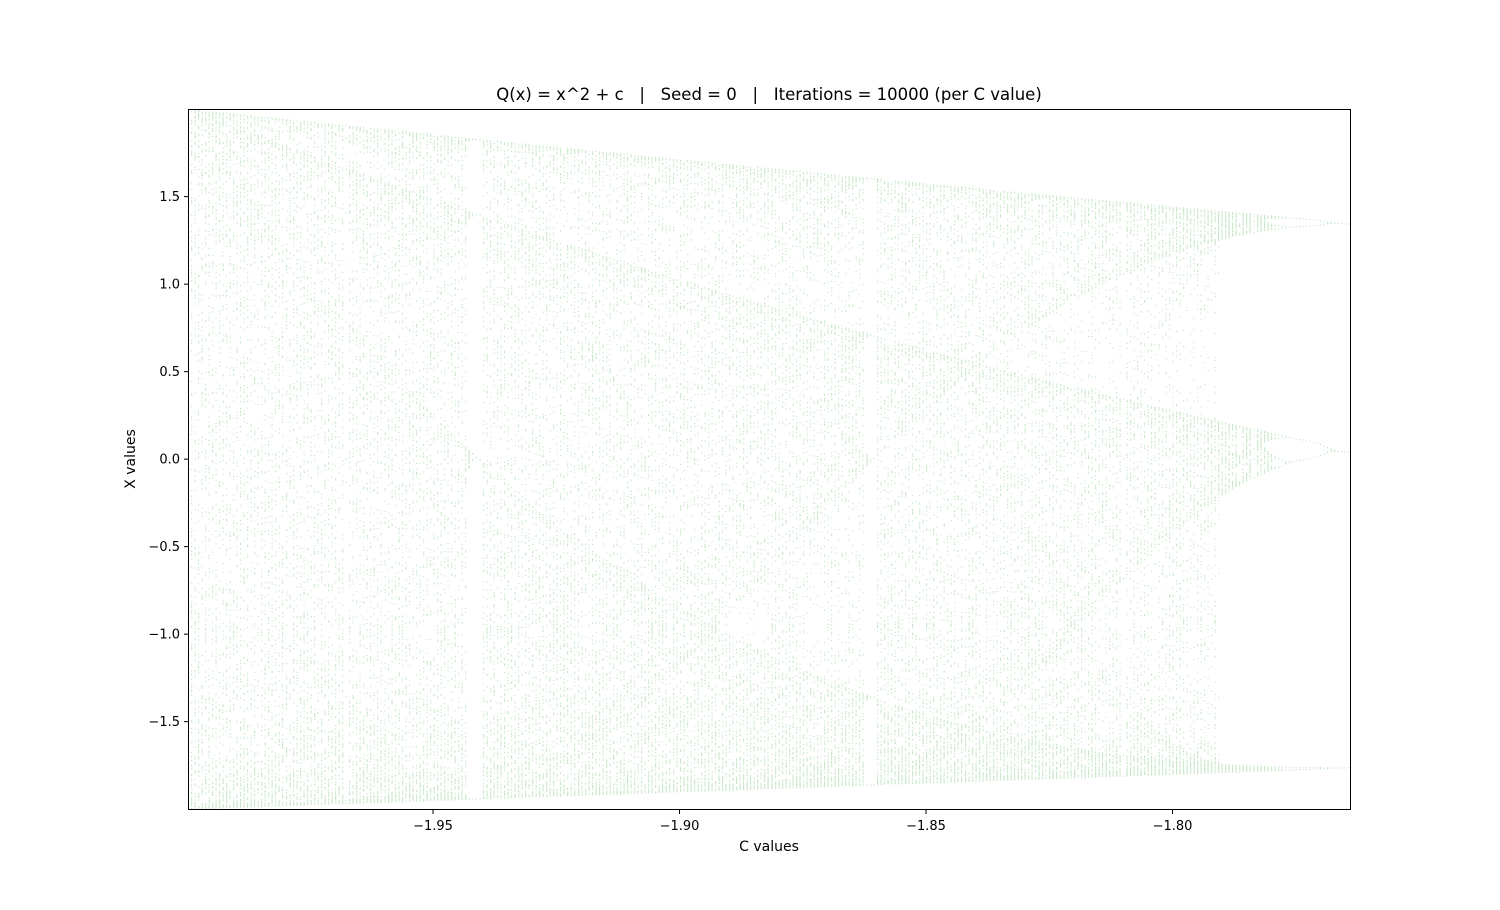  Describe the element at coordinates (131, 459) in the screenshot. I see `y-axis-label: X values` at that location.